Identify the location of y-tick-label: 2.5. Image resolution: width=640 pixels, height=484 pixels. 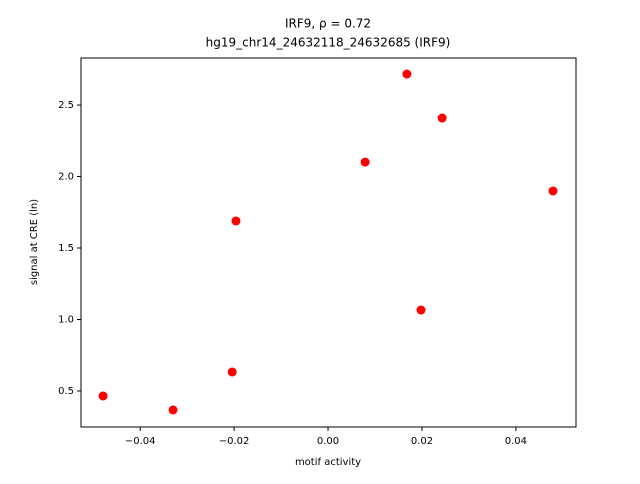
(66, 105).